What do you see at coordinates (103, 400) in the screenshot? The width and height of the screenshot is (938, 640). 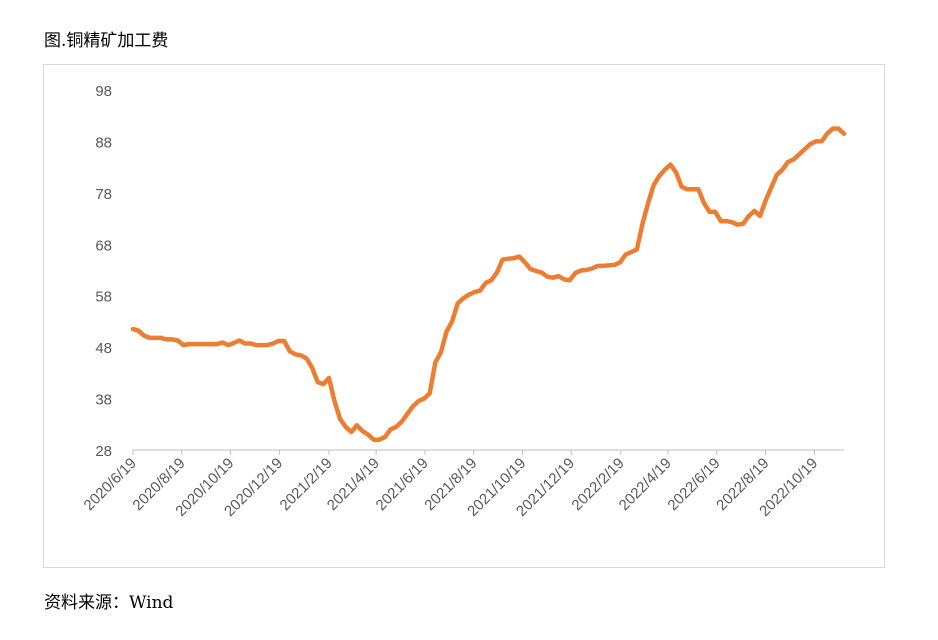 I see `y-tick-label: 38` at bounding box center [103, 400].